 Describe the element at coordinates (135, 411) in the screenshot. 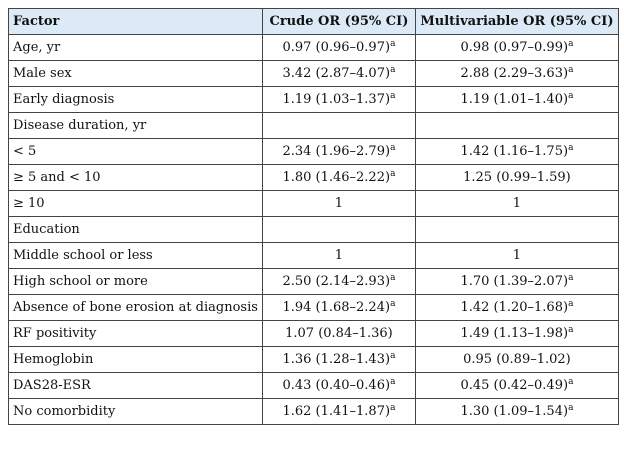

I see `factor-cell: No comorbidity` at that location.